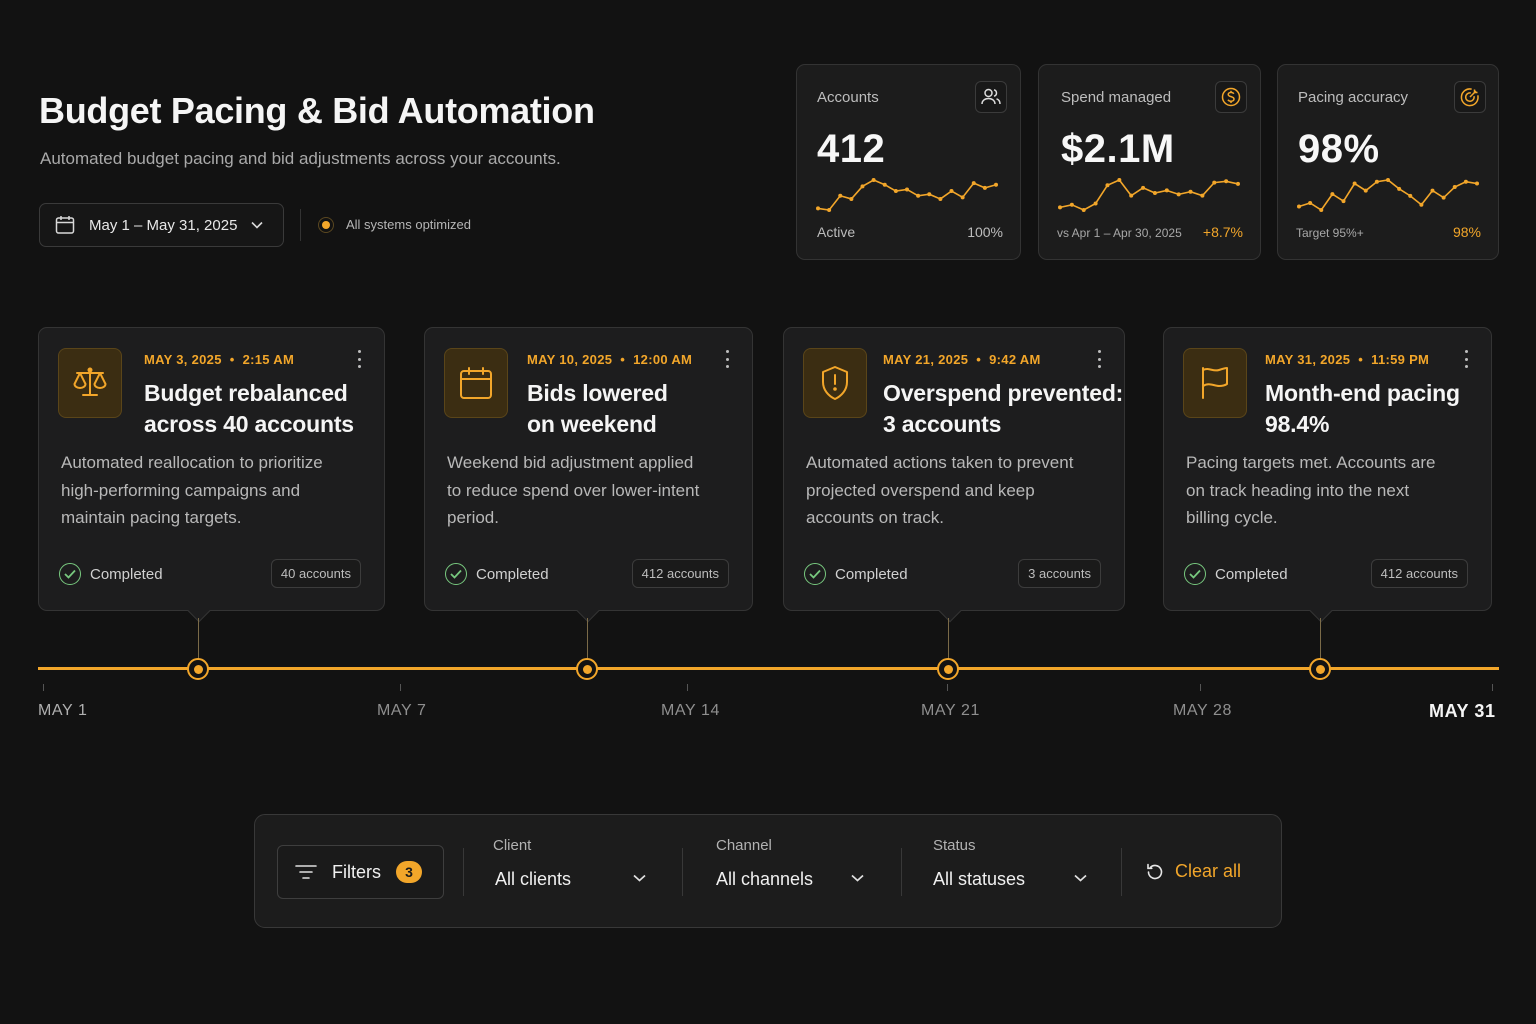 The image size is (1536, 1024). What do you see at coordinates (512, 845) in the screenshot?
I see `client-select-label: Client` at bounding box center [512, 845].